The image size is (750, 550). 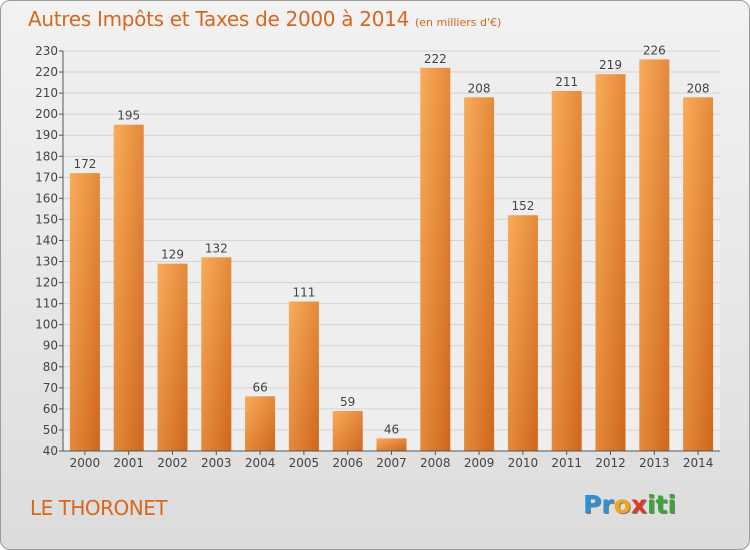 I want to click on bar-value-label: 152, so click(x=522, y=206).